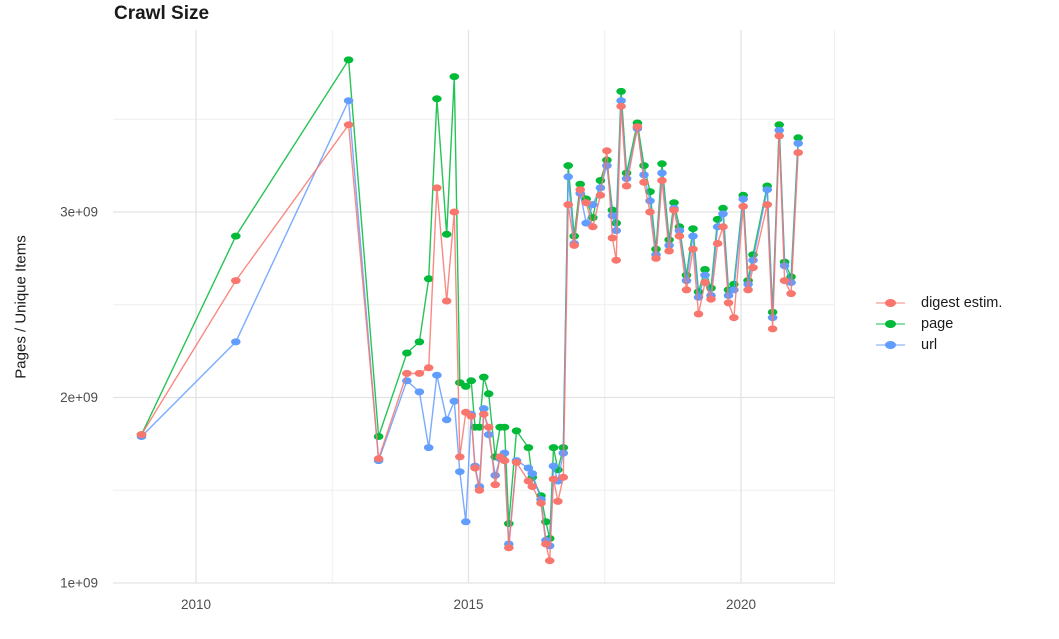 Image resolution: width=1059 pixels, height=639 pixels. I want to click on y-tick-label: 3e+09, so click(79, 212).